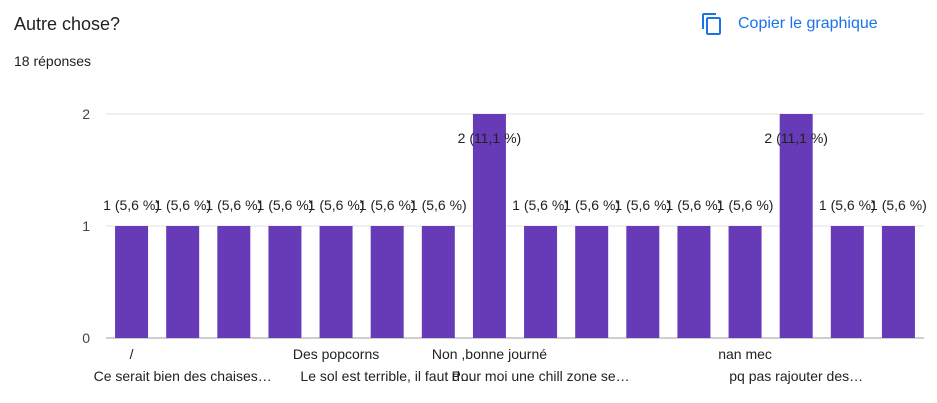 The width and height of the screenshot is (937, 403). I want to click on y-tick-label: 0, so click(86, 338).